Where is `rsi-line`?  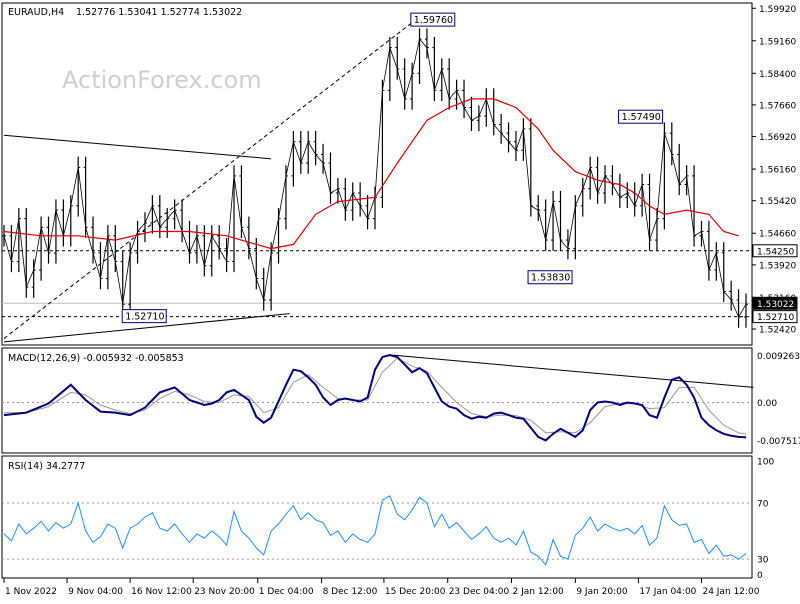
rsi-line is located at coordinates (375, 530).